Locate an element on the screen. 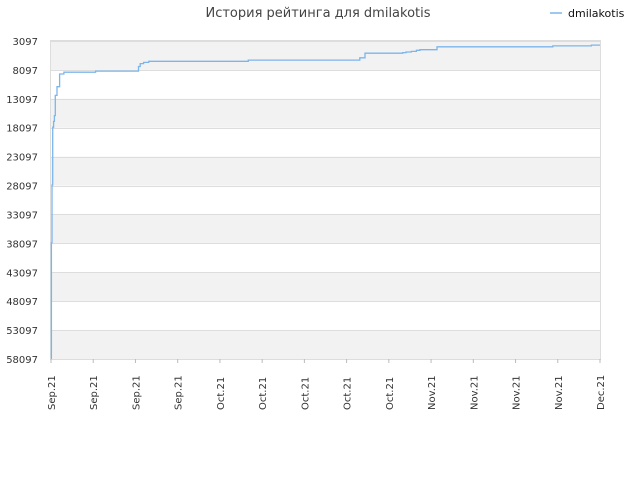  legend: dmilakotis is located at coordinates (587, 13).